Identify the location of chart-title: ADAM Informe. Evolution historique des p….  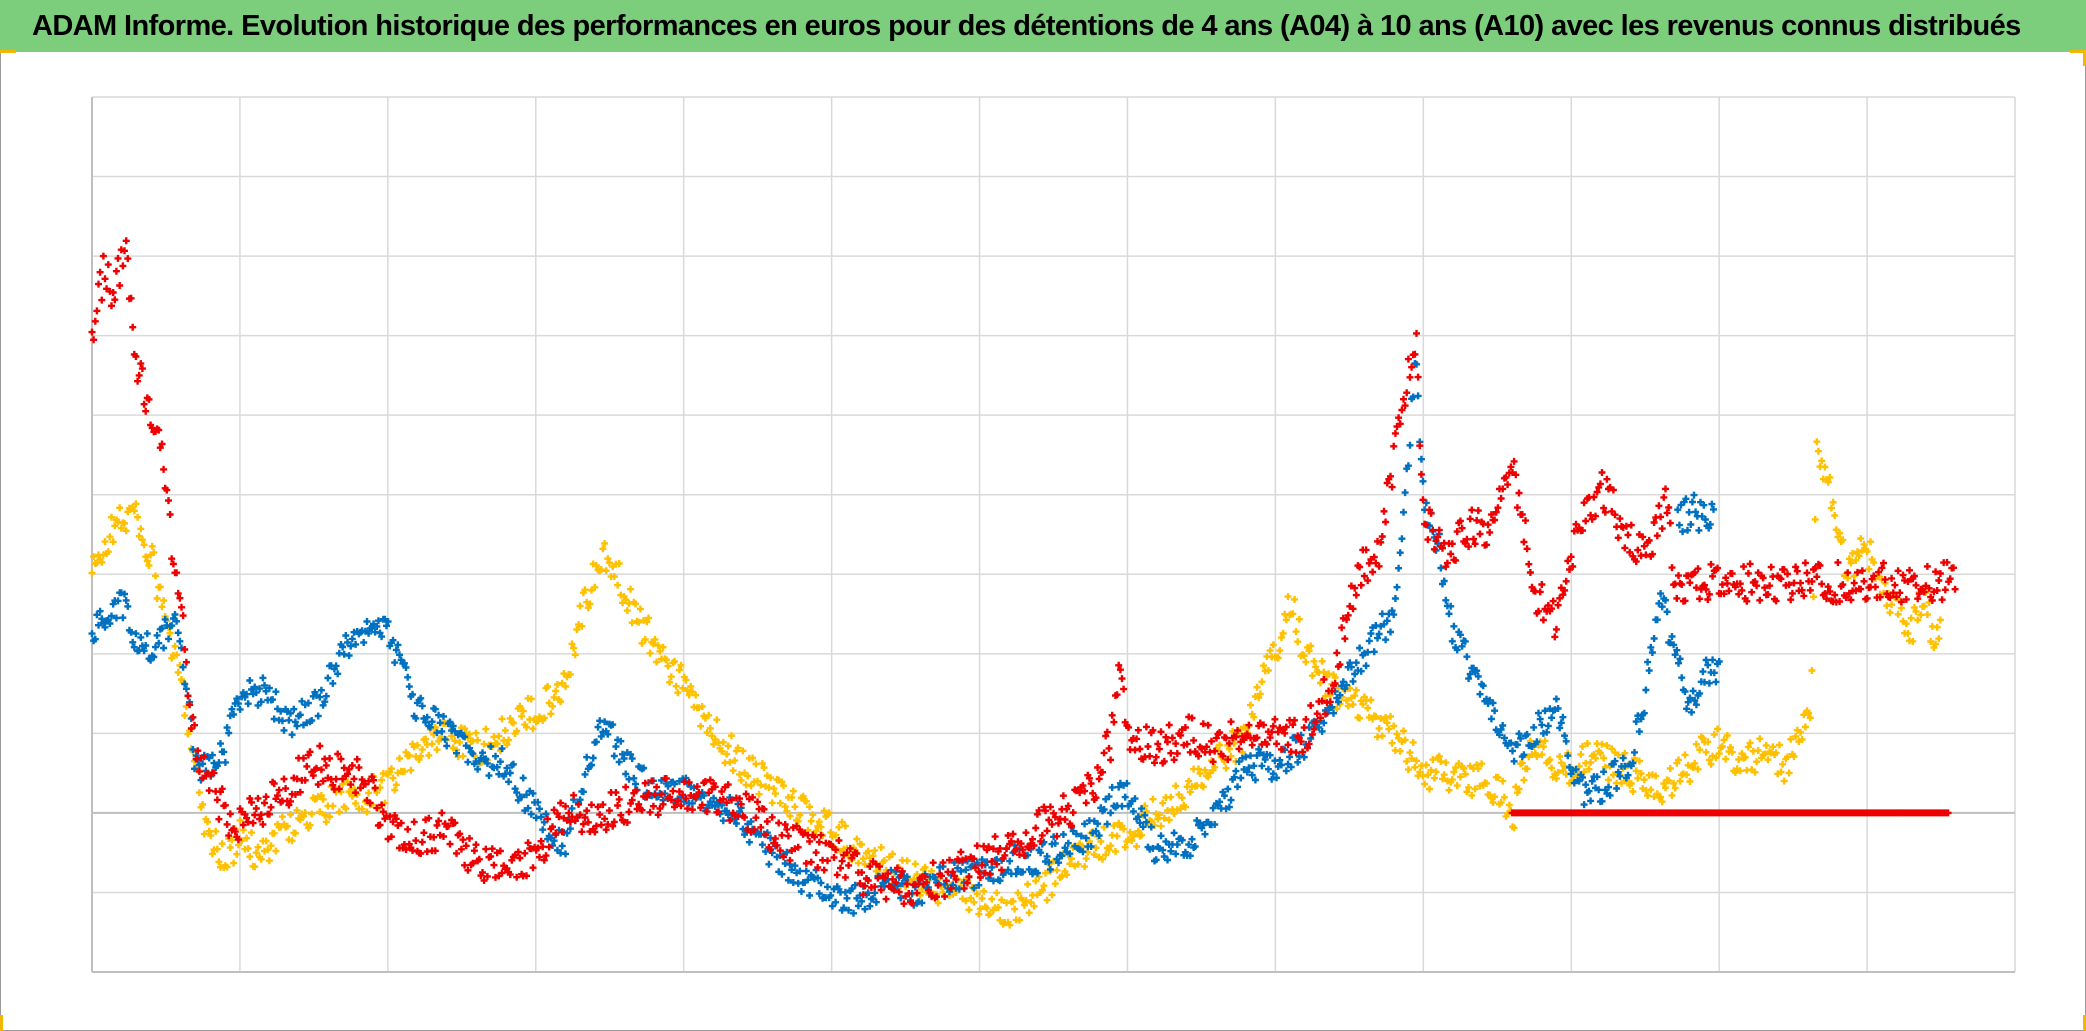
(1026, 26).